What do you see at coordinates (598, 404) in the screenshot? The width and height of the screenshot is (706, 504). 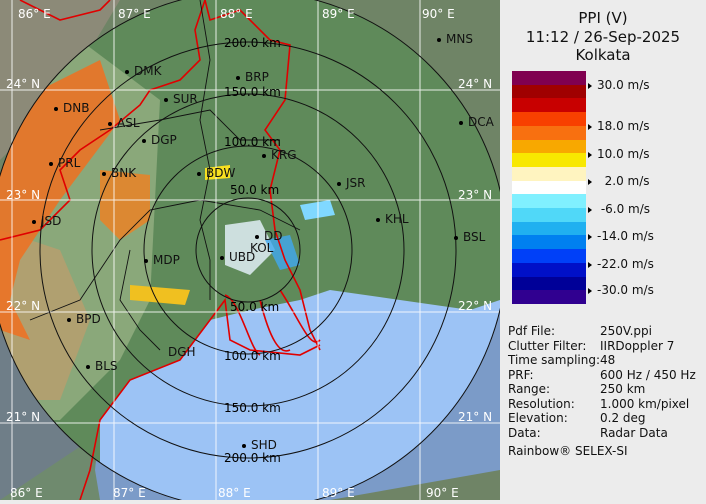 I see `param-row: Resolution: 1.000 km/pixel` at bounding box center [598, 404].